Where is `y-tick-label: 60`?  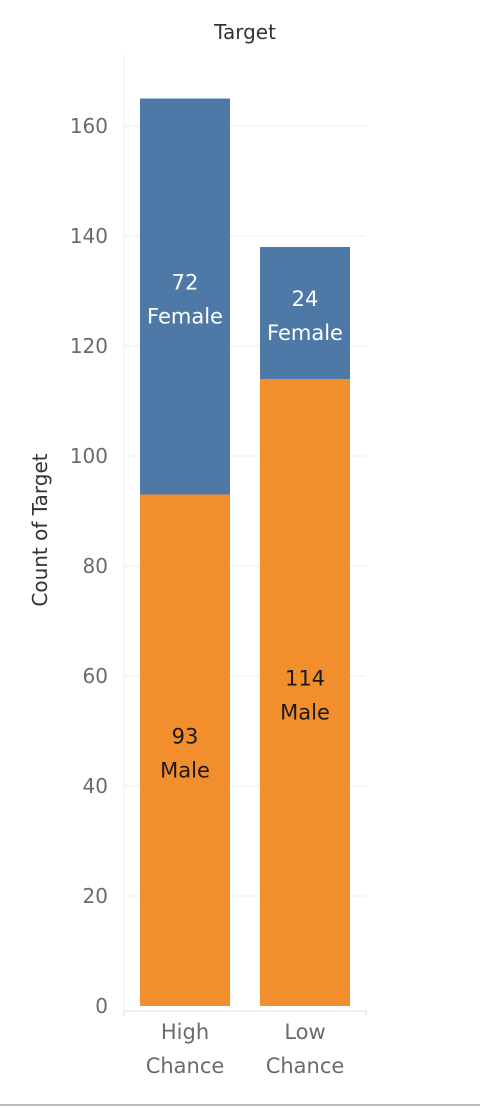 y-tick-label: 60 is located at coordinates (95, 676).